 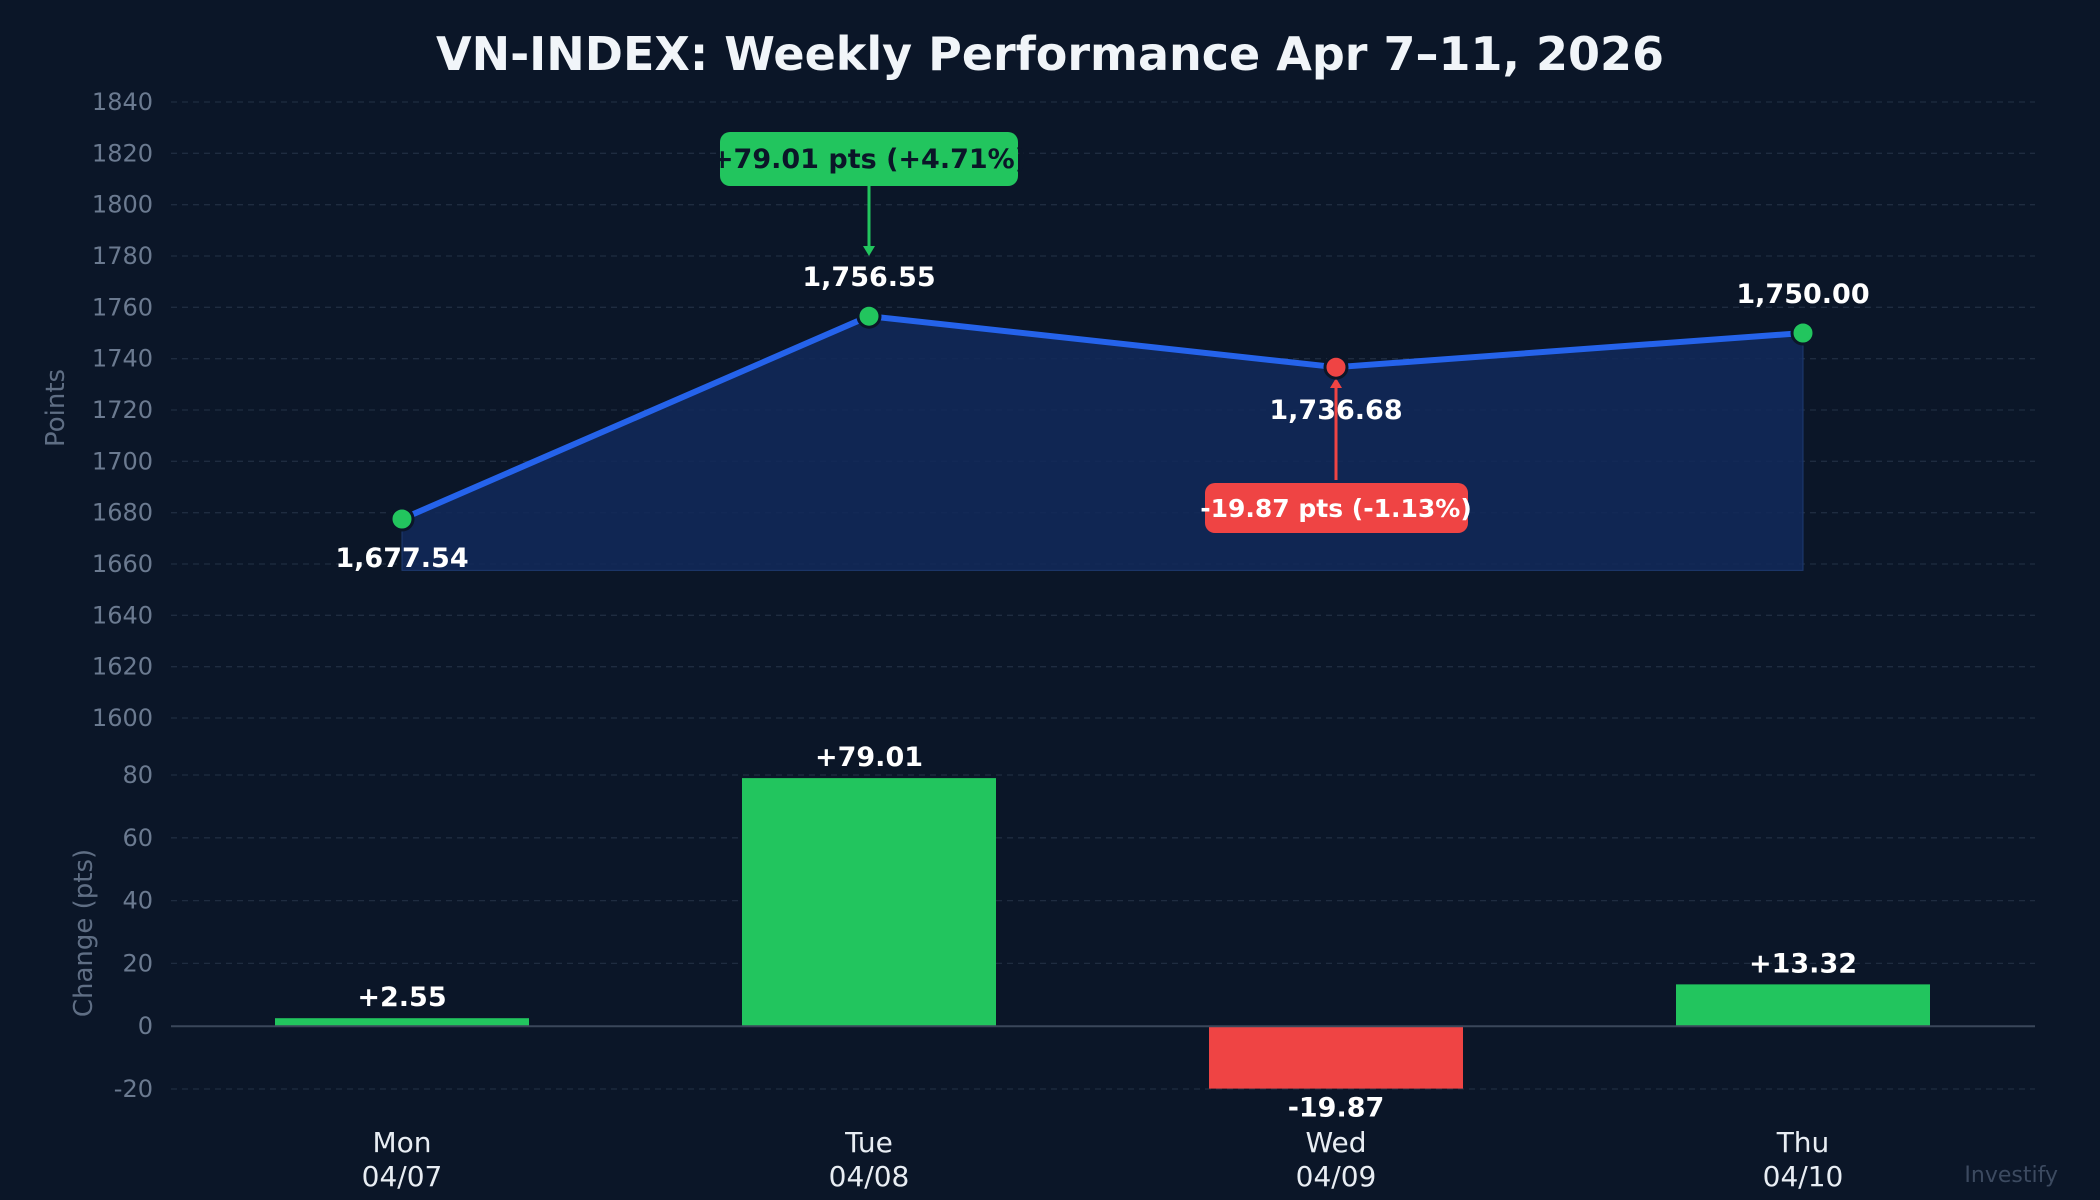 I want to click on watermark: Investify, so click(x=2011, y=1175).